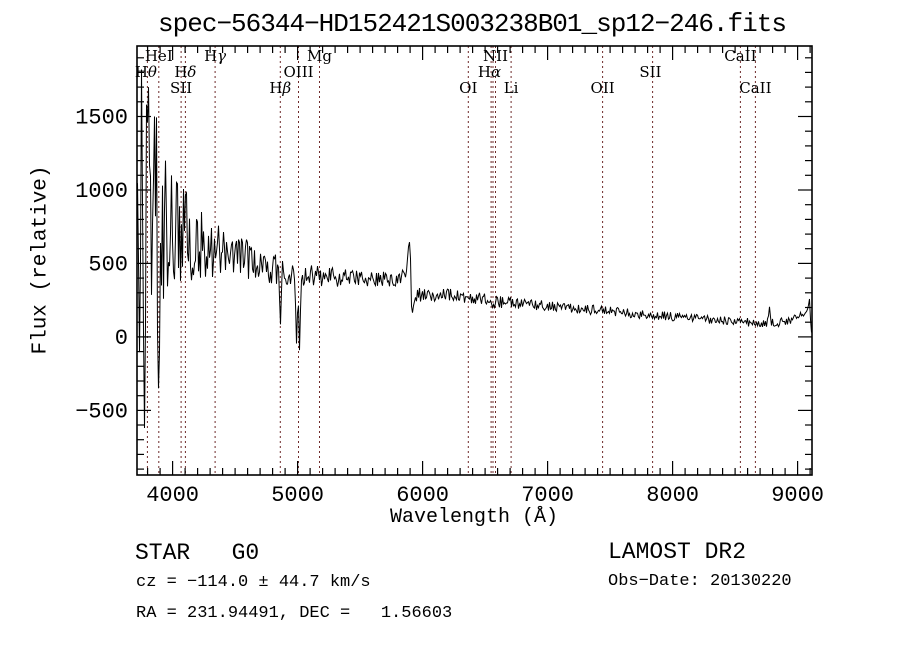 This screenshot has height=649, width=900. I want to click on spectral-line-label: OII, so click(603, 88).